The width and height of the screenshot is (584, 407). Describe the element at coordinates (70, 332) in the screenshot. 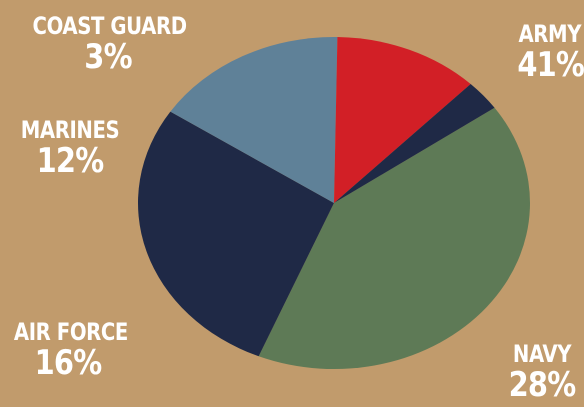

I see `slice-label-air-force-name: AIR FORCE` at that location.